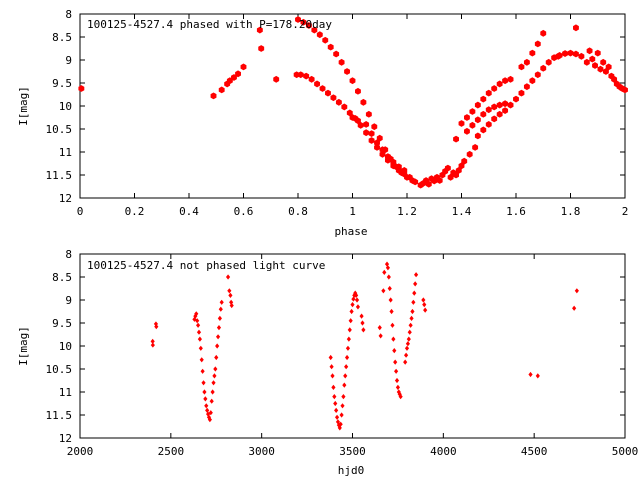 The image size is (640, 480). What do you see at coordinates (352, 211) in the screenshot?
I see `x-tick-label: 1` at bounding box center [352, 211].